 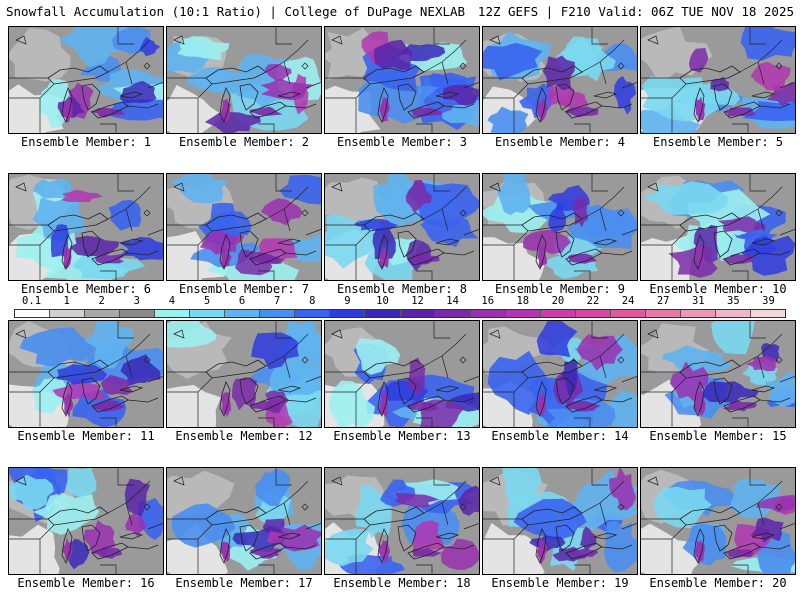 What do you see at coordinates (32, 301) in the screenshot?
I see `colorbar-tick-label: 0.1` at bounding box center [32, 301].